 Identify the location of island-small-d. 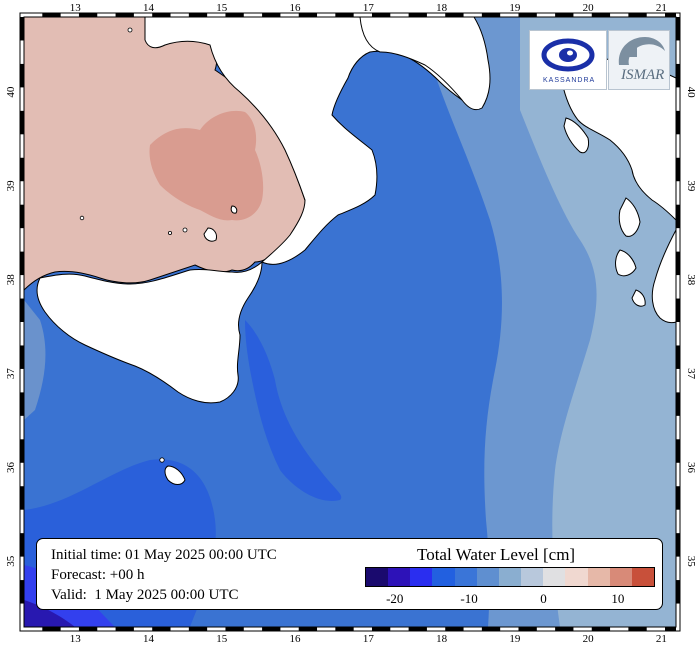
(130, 30).